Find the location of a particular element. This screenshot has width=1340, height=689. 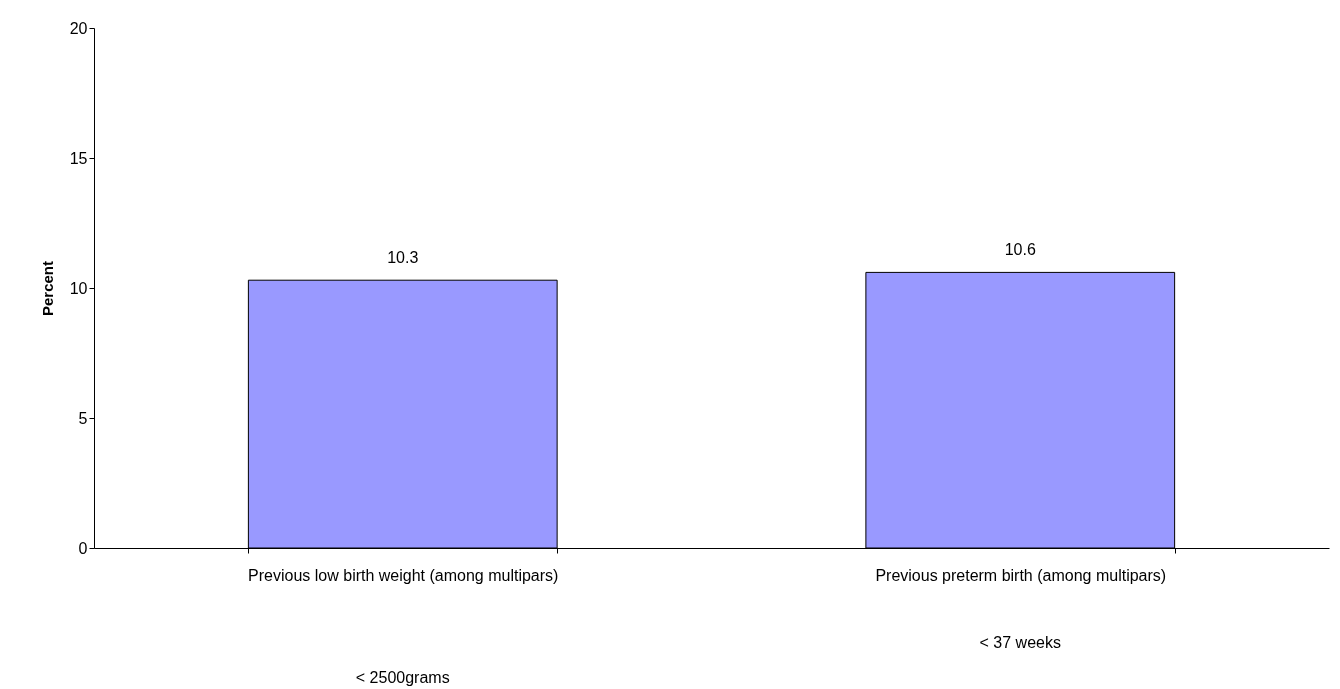

text: < 37 weeks is located at coordinates (1020, 642).